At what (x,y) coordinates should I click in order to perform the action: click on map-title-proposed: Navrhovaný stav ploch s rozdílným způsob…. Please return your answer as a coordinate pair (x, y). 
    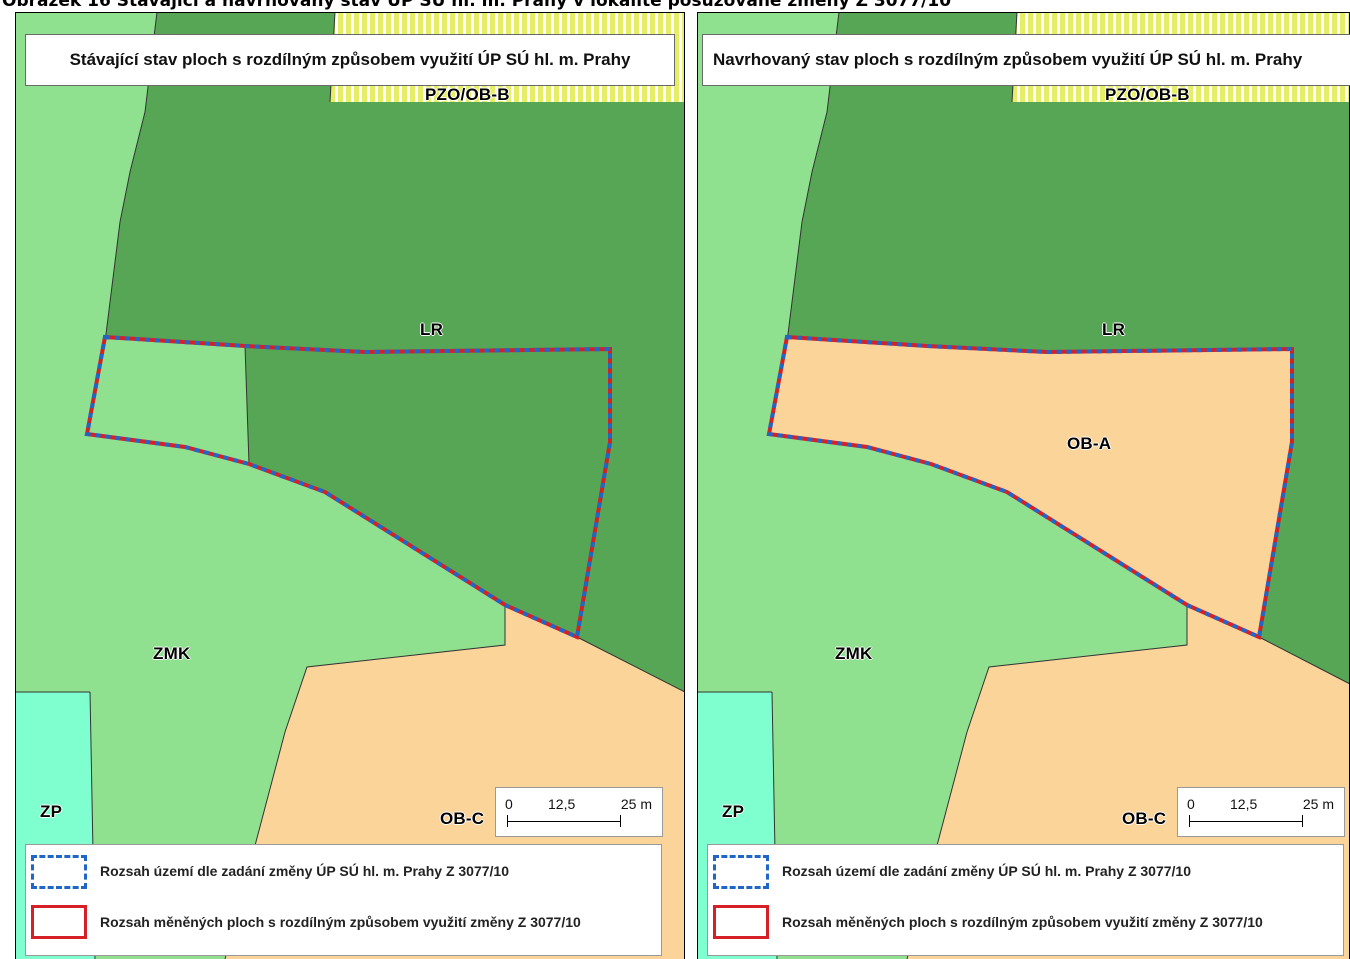
    Looking at the image, I should click on (1026, 60).